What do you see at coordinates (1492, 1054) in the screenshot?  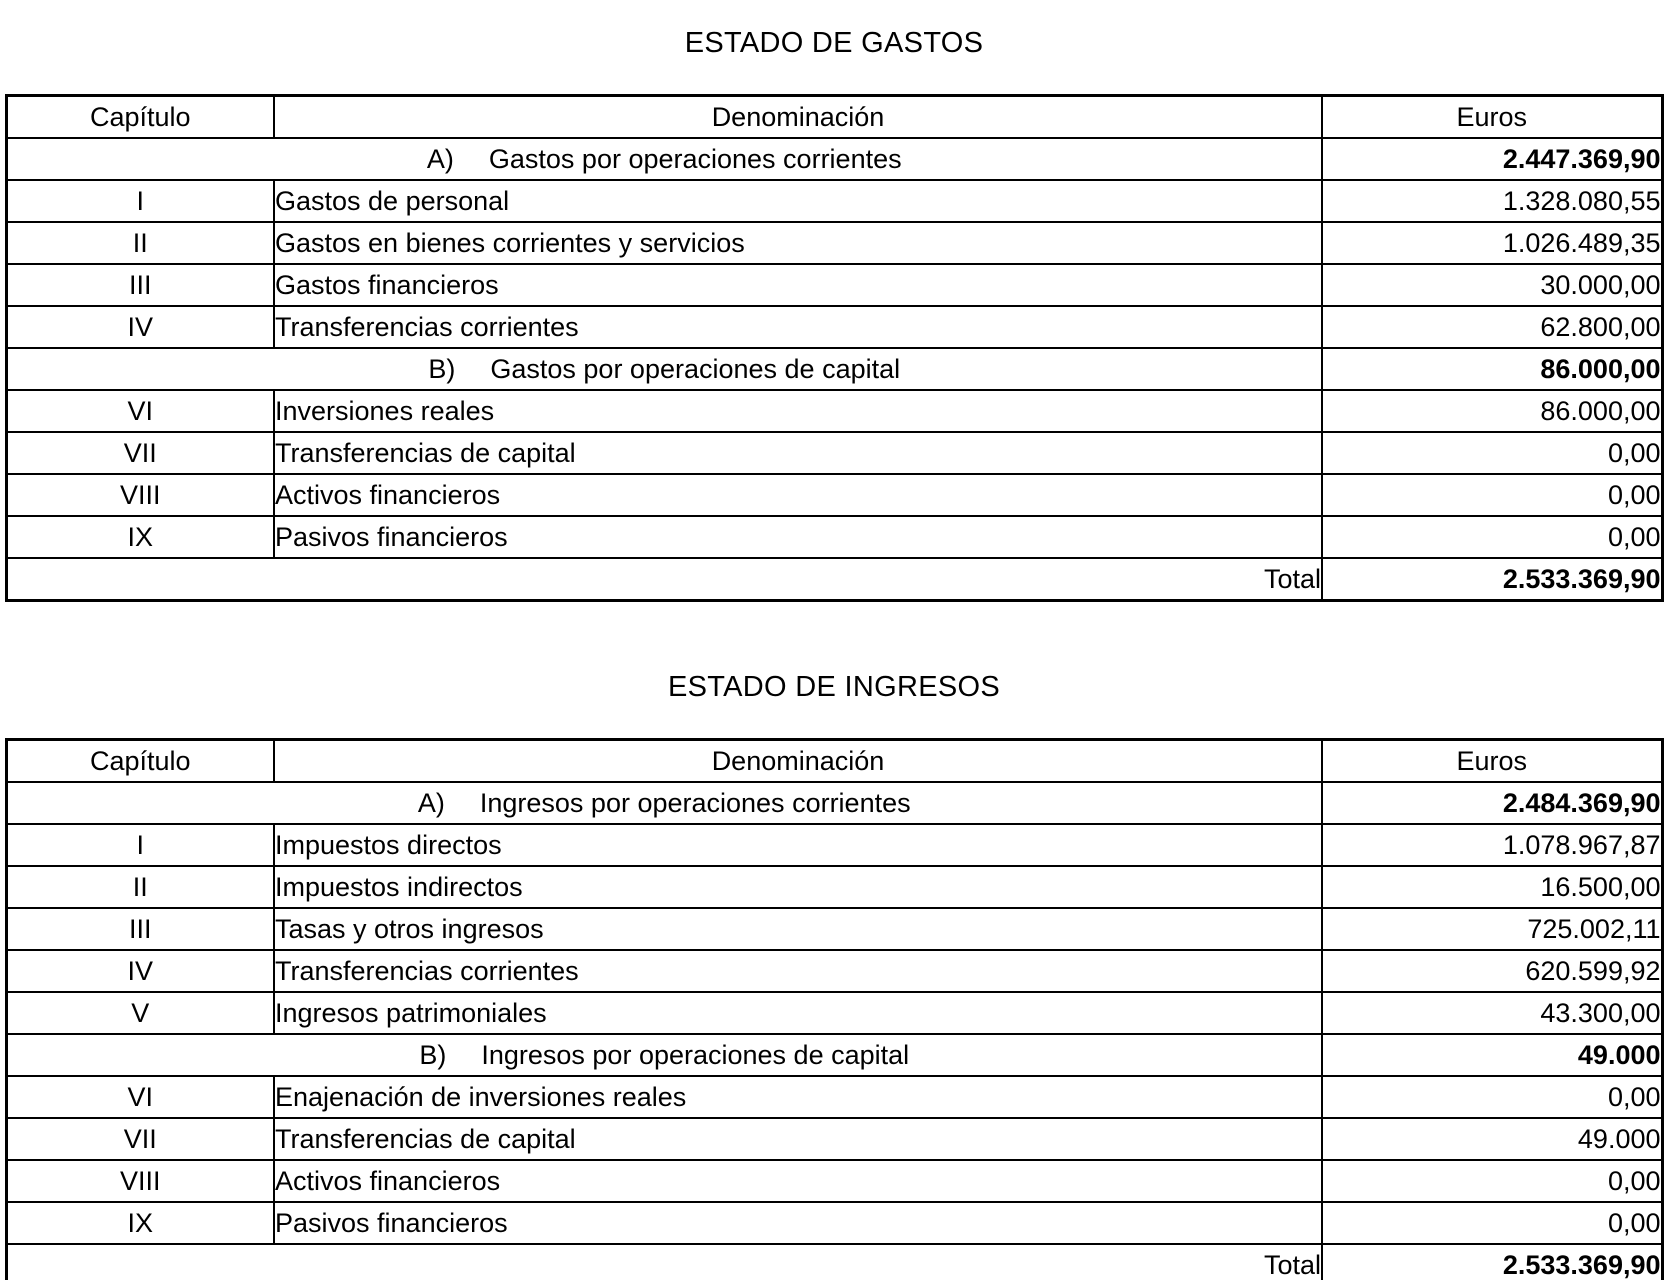 I see `group-amount: 49.000` at bounding box center [1492, 1054].